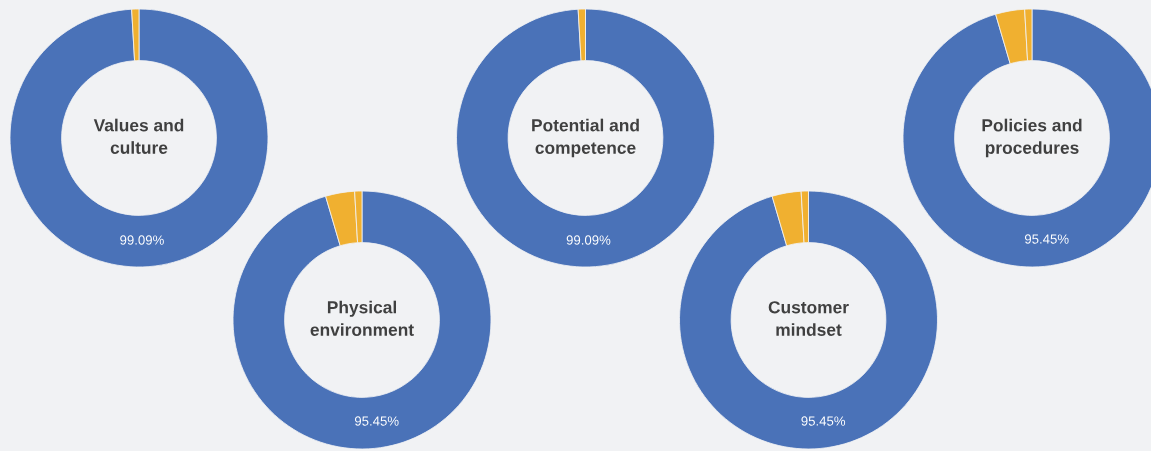  What do you see at coordinates (808, 318) in the screenshot?
I see `text: Customer mindset` at bounding box center [808, 318].